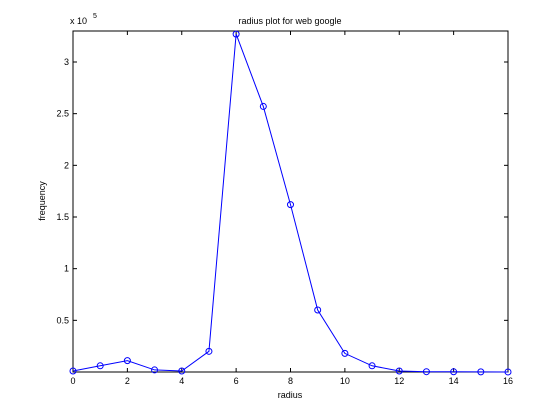 The width and height of the screenshot is (560, 419). Describe the element at coordinates (345, 381) in the screenshot. I see `x-tick-label: 10` at that location.